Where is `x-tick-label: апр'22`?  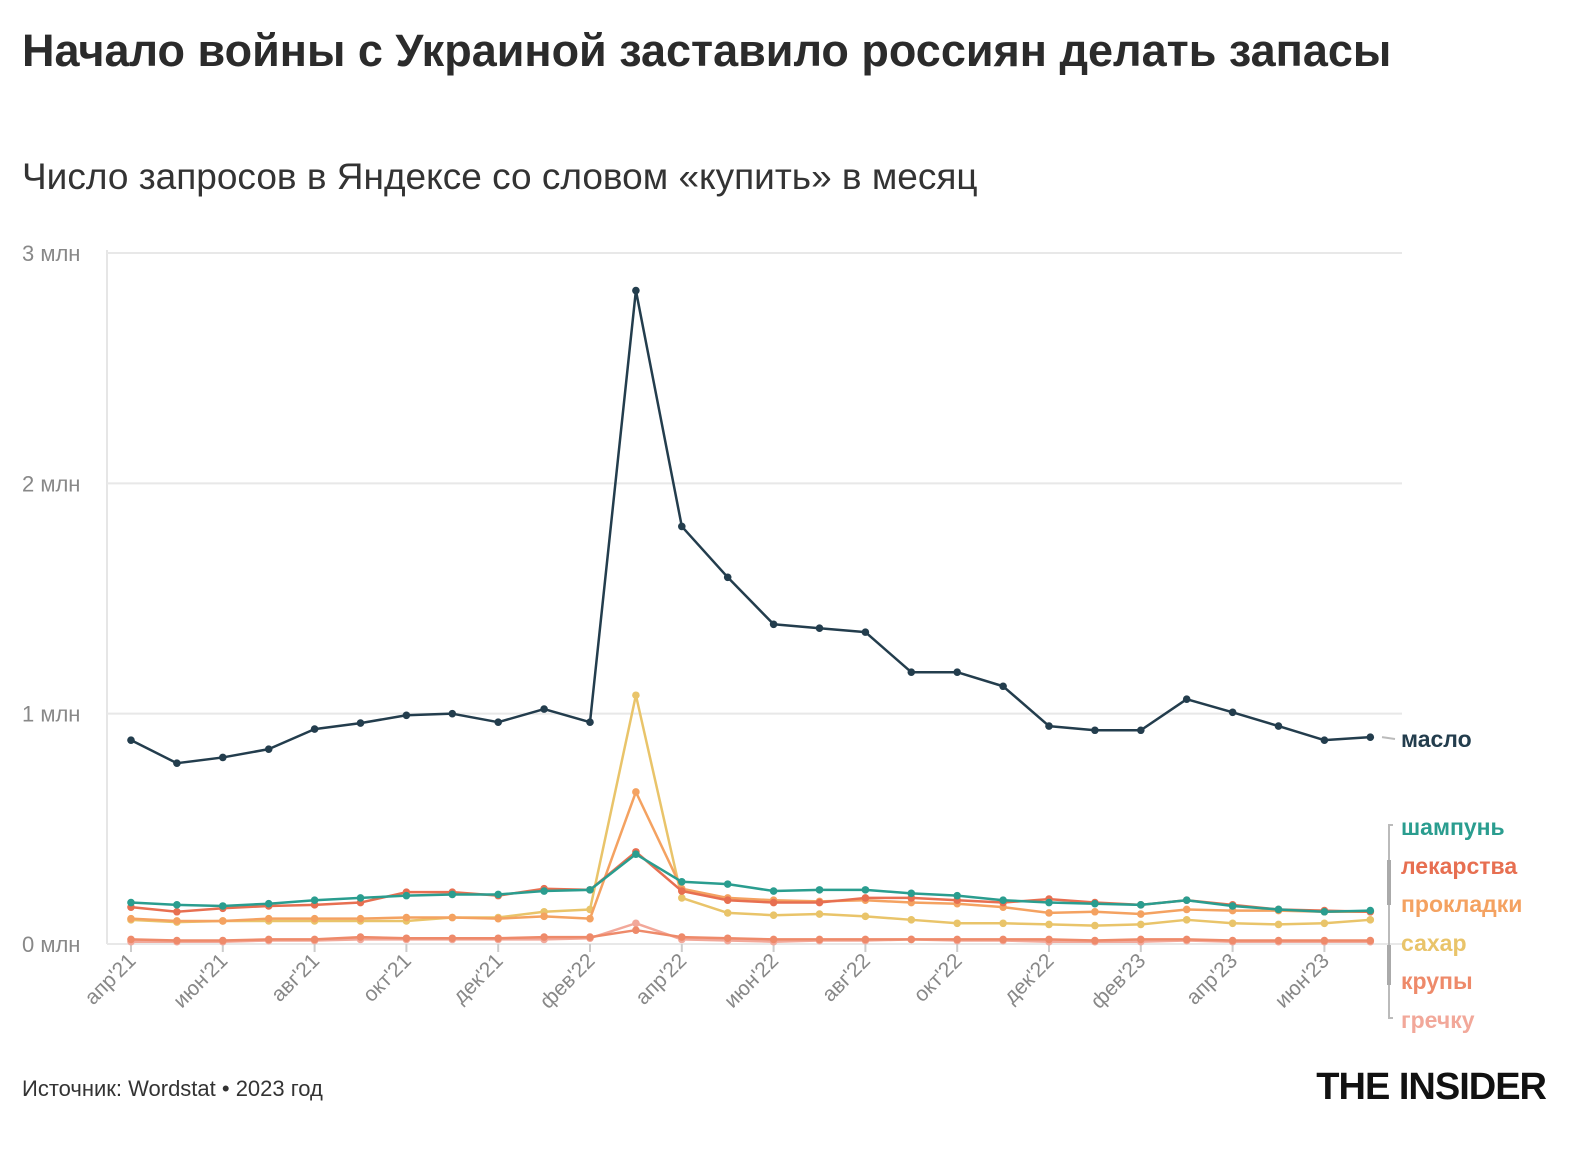 x-tick-label: апр'22 is located at coordinates (661, 979).